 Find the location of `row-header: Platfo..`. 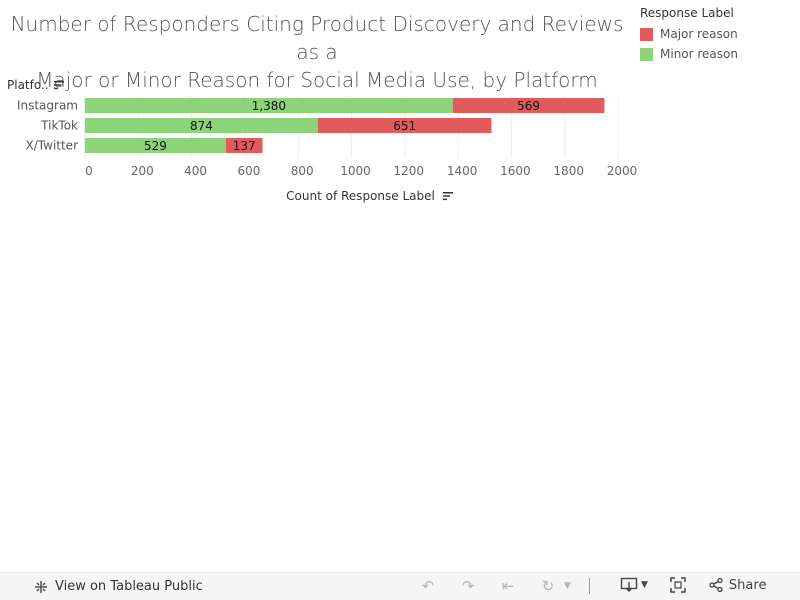

row-header: Platfo.. is located at coordinates (36, 85).